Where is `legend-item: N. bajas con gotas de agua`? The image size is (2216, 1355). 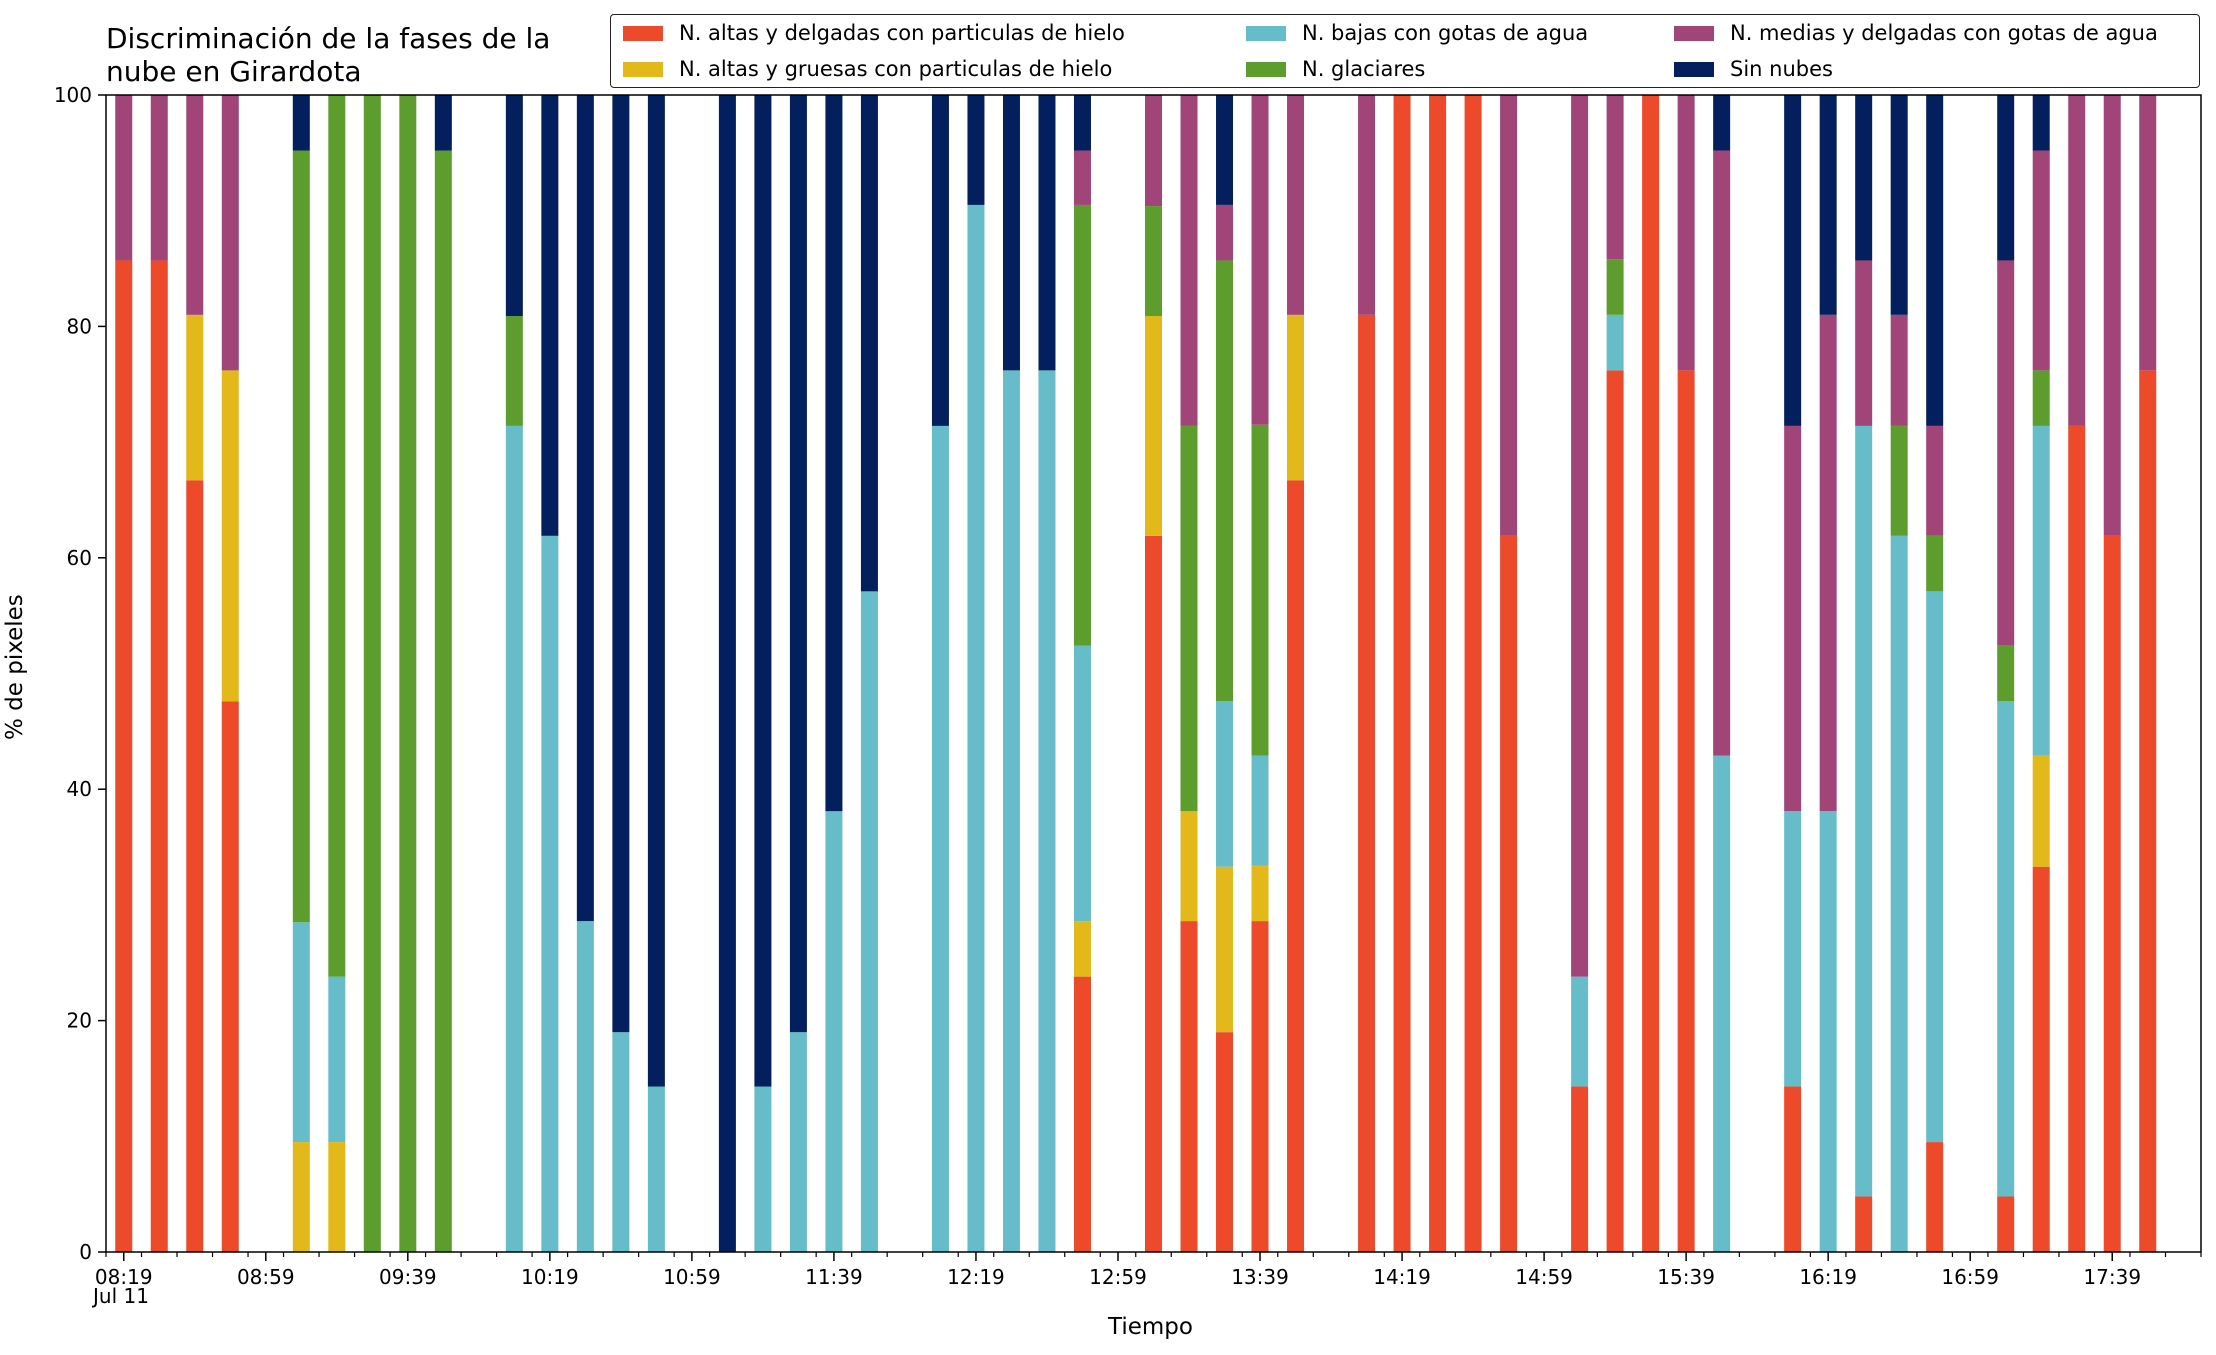
legend-item: N. bajas con gotas de agua is located at coordinates (1456, 33).